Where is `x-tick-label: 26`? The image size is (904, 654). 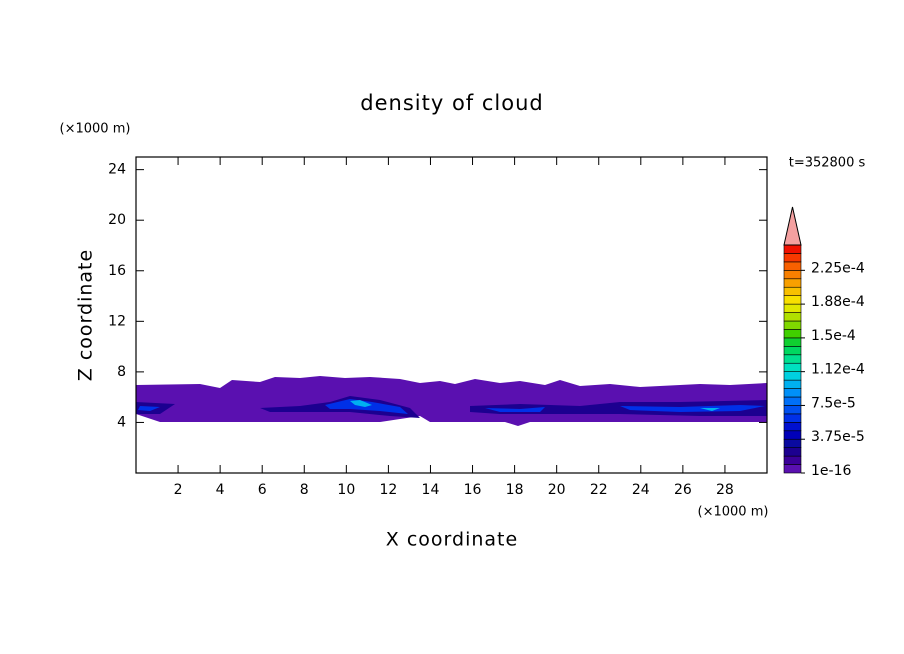 x-tick-label: 26 is located at coordinates (683, 490).